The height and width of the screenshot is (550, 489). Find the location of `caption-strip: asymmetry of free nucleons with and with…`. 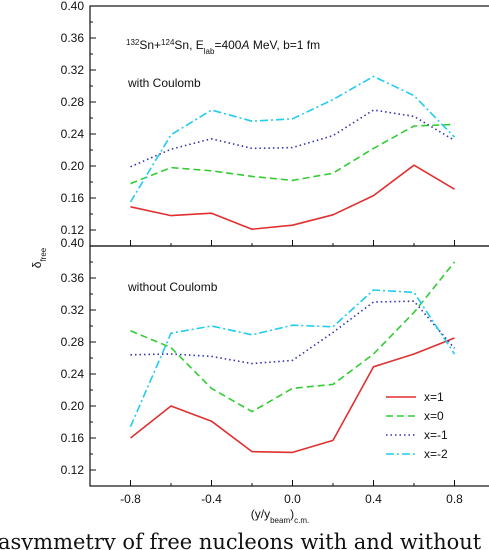

caption-strip: asymmetry of free nucleons with and with… is located at coordinates (244, 537).